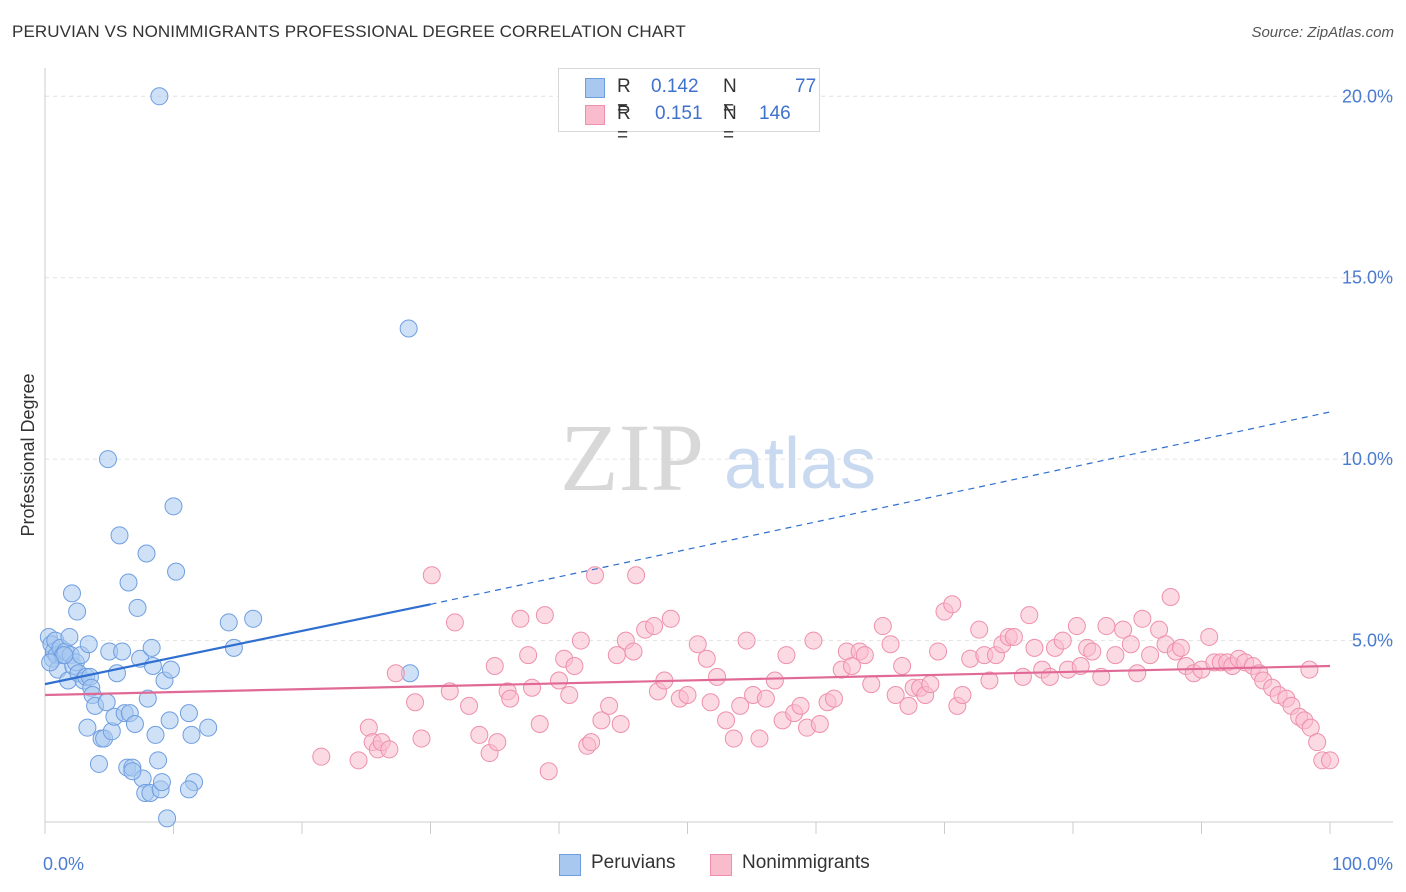  I want to click on watermark: ZIP atlas, so click(718, 457).